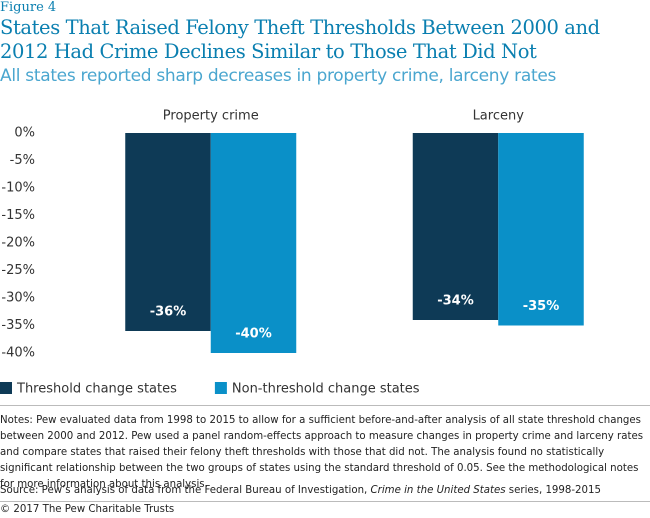 Image resolution: width=650 pixels, height=518 pixels. What do you see at coordinates (18, 215) in the screenshot?
I see `y-tick-label: -15%` at bounding box center [18, 215].